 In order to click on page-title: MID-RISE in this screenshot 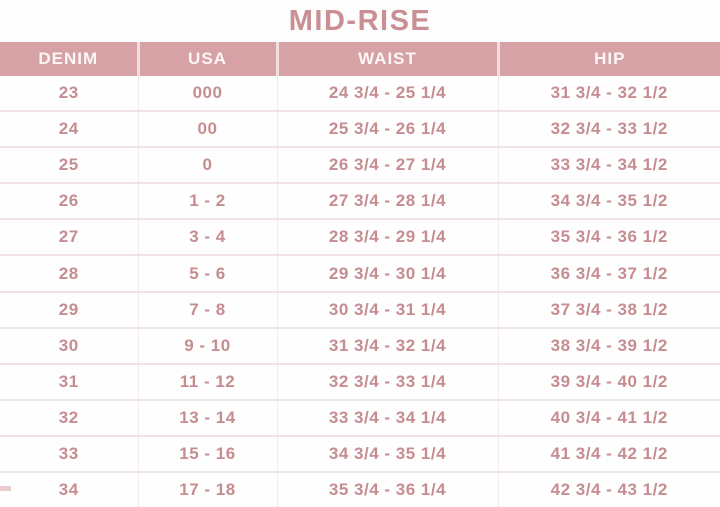, I will do `click(360, 21)`.